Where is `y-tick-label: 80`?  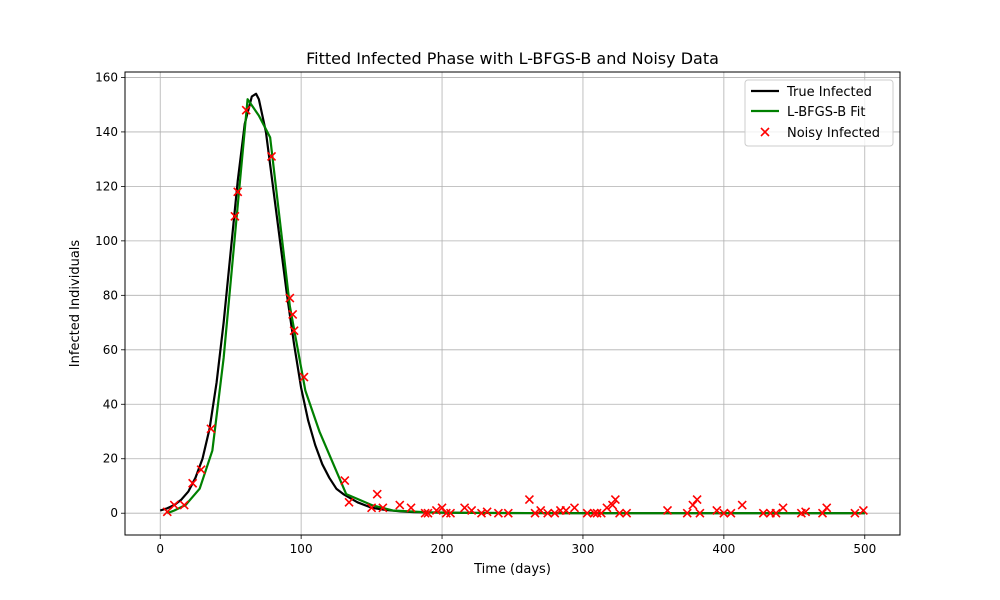
y-tick-label: 80 is located at coordinates (110, 295).